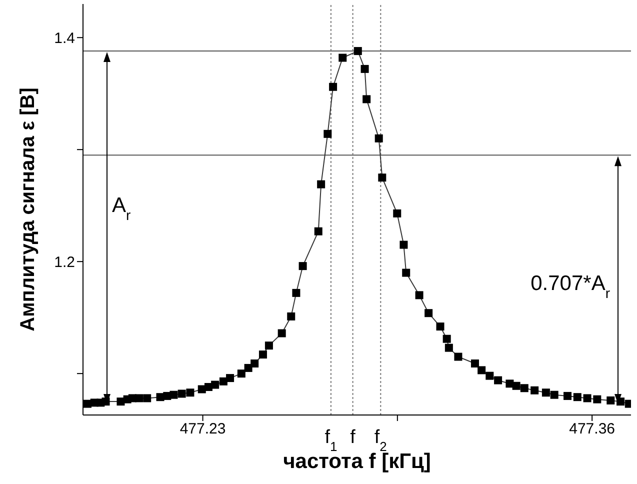 The width and height of the screenshot is (637, 484). What do you see at coordinates (570, 286) in the screenshot?
I see `annotation: 0.707*A$_{r}$` at bounding box center [570, 286].